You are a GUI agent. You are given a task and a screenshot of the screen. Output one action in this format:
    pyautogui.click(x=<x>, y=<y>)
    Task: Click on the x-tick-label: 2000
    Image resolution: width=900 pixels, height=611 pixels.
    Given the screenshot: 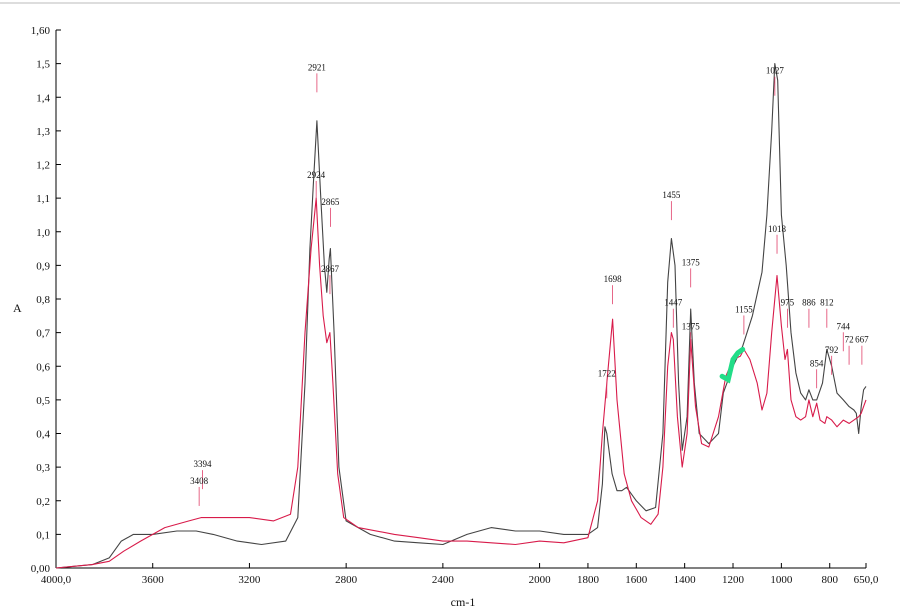 What is the action you would take?
    pyautogui.click(x=540, y=580)
    